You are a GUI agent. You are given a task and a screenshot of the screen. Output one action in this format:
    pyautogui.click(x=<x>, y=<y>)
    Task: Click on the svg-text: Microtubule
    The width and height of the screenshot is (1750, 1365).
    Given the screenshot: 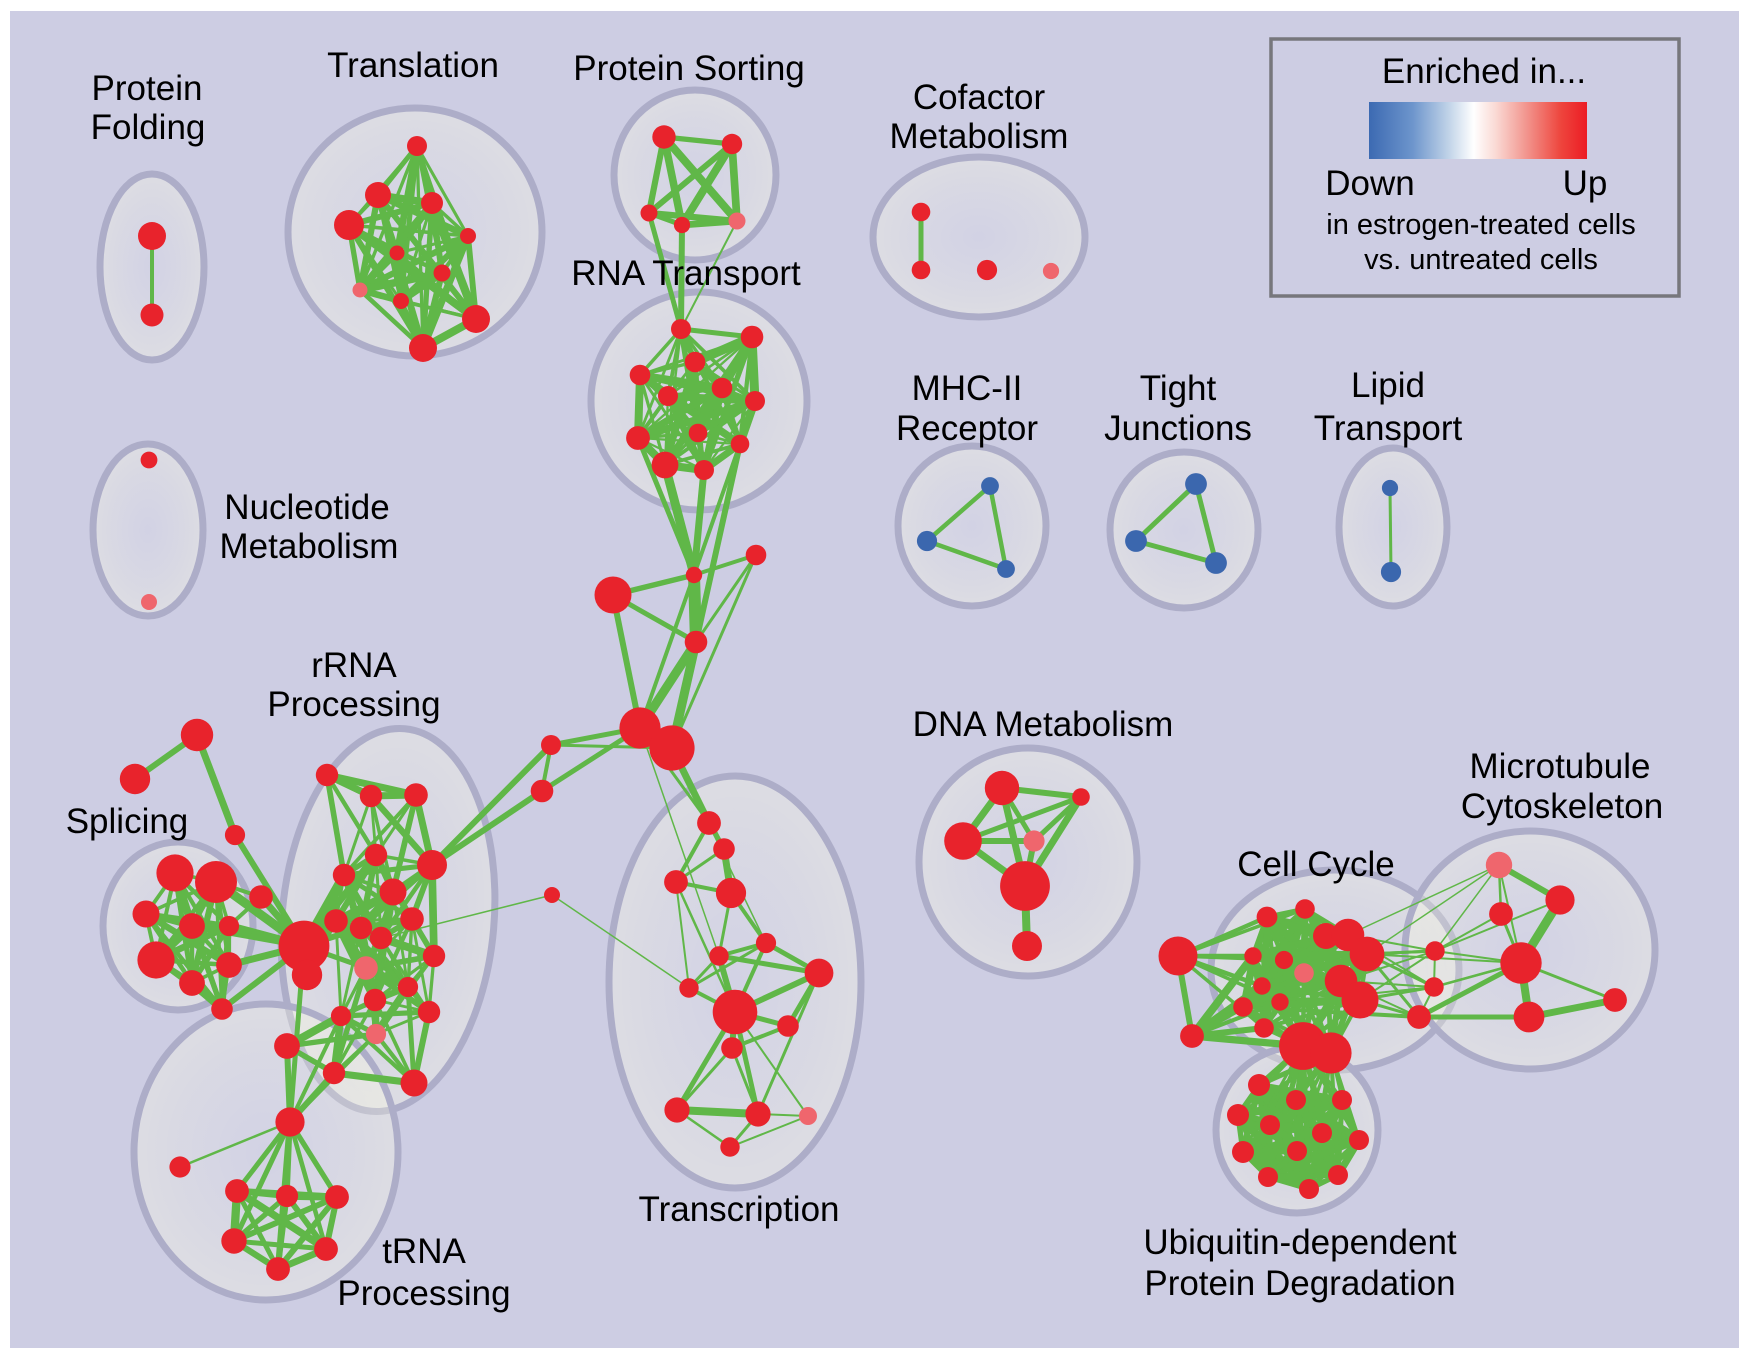 What is the action you would take?
    pyautogui.click(x=1560, y=766)
    